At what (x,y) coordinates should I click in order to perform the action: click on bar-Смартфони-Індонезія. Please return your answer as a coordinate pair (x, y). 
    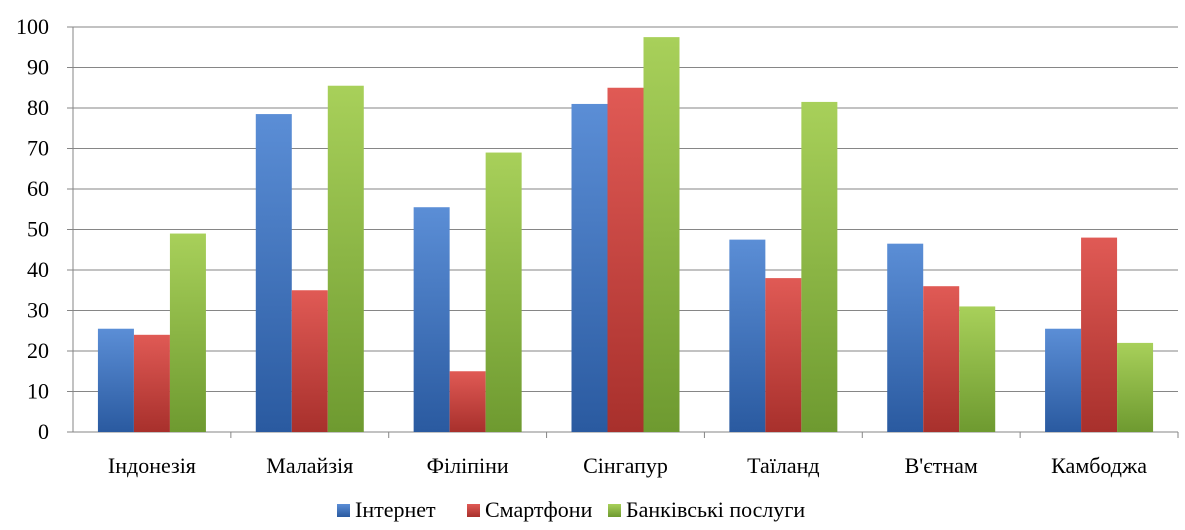
    Looking at the image, I should click on (151, 383).